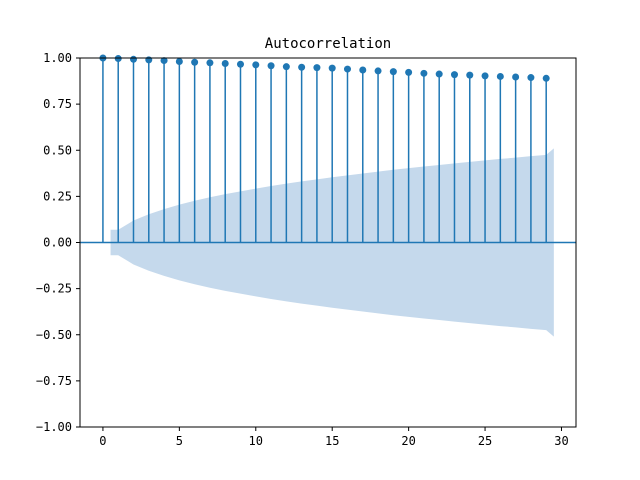 Image resolution: width=640 pixels, height=480 pixels. Describe the element at coordinates (54, 289) in the screenshot. I see `y-tick-label: −0.25` at that location.